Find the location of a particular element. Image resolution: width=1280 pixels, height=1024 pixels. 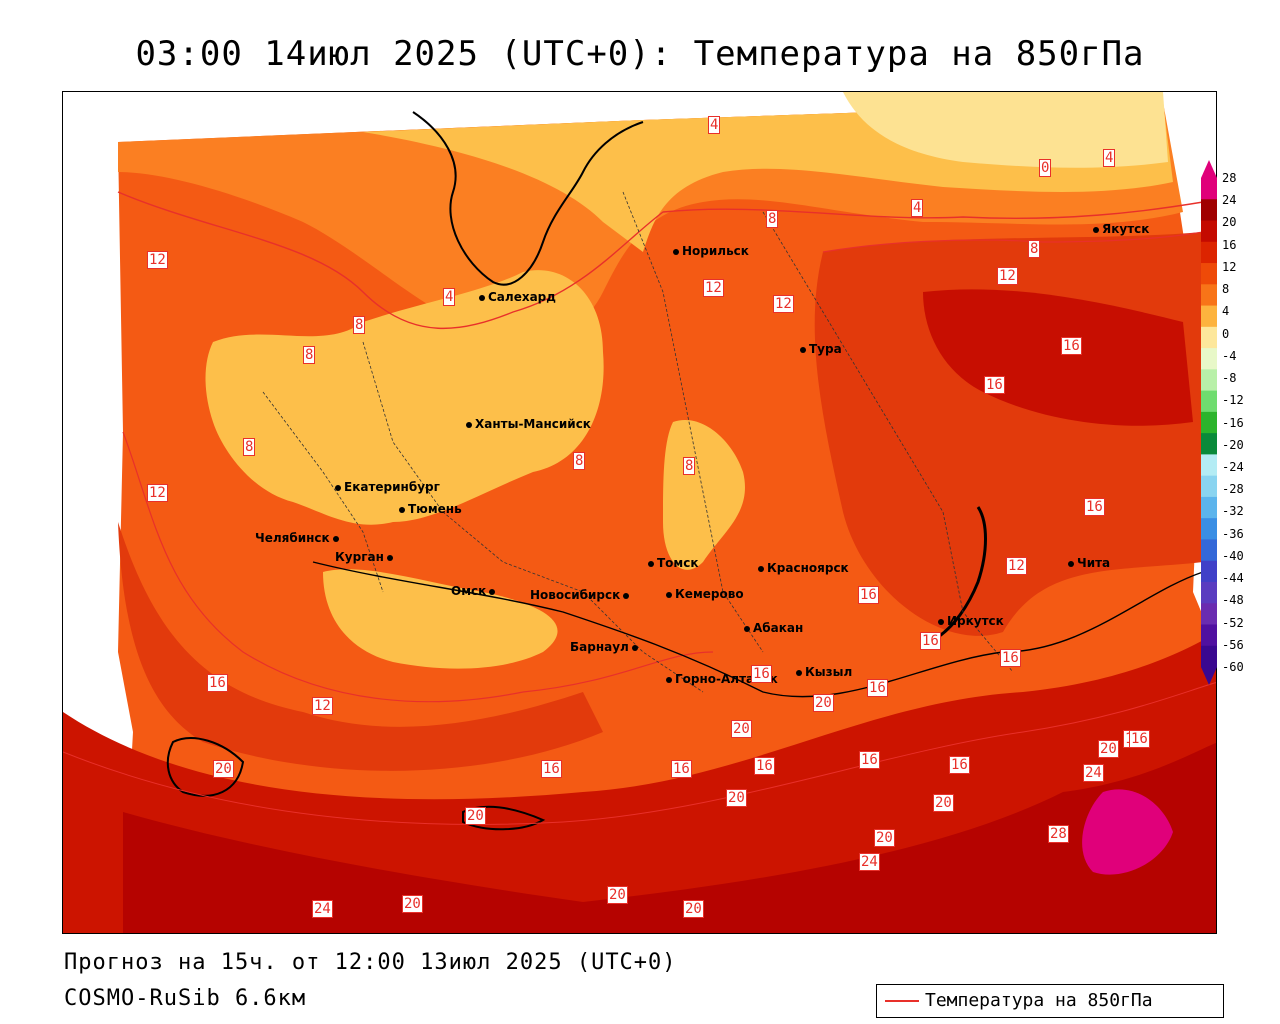

colorbar-tick-label: -8 is located at coordinates (1229, 378).